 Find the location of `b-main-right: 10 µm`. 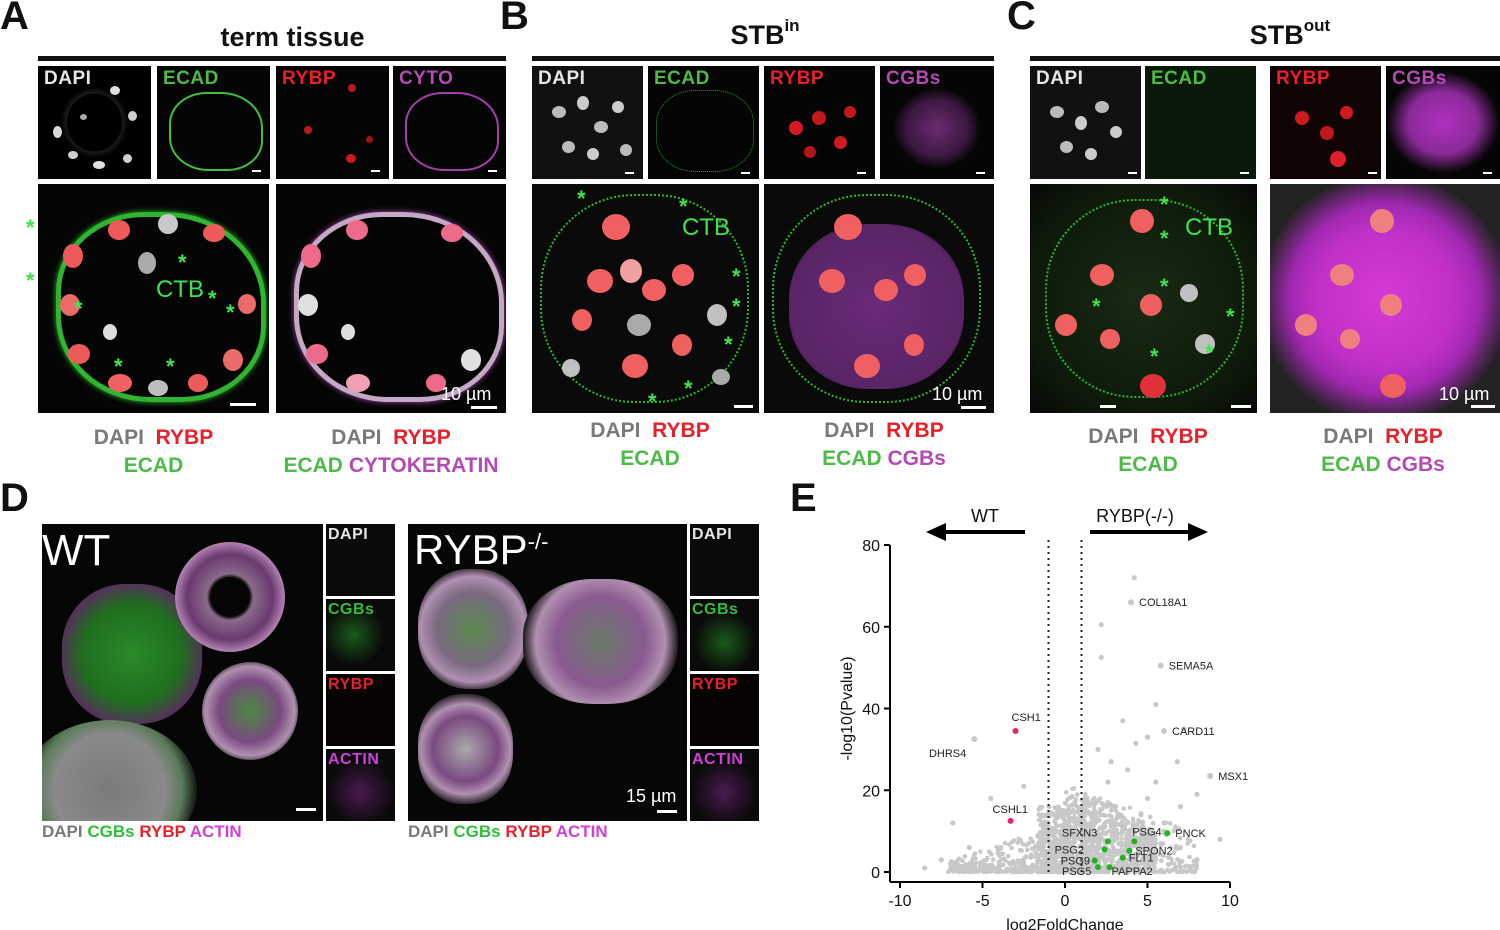

b-main-right: 10 µm is located at coordinates (879, 298).